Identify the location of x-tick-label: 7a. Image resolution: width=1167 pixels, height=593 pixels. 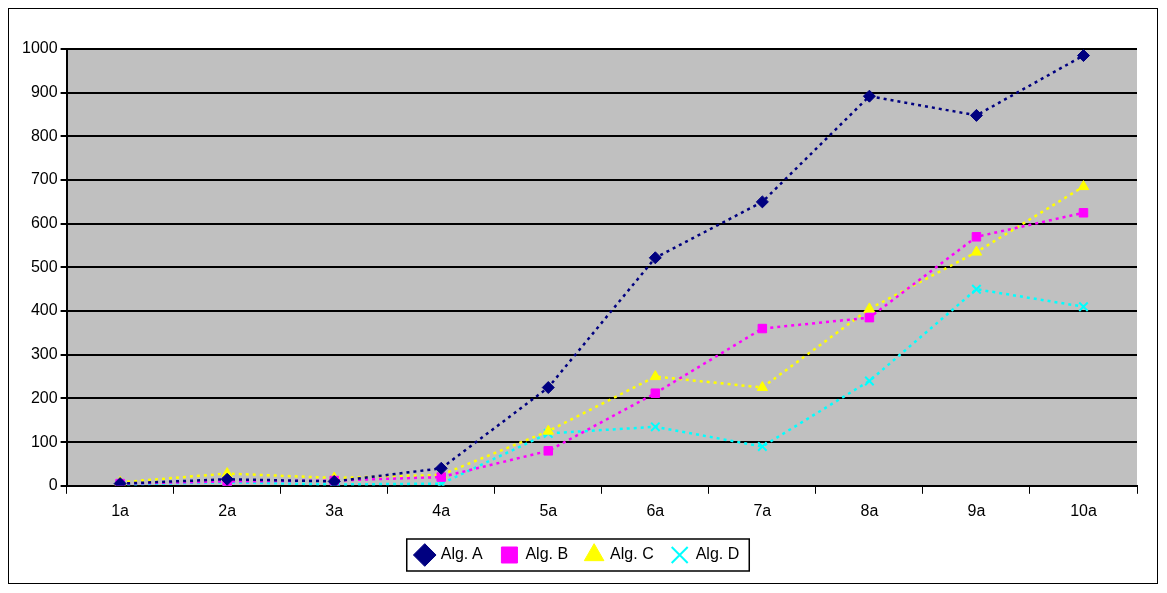
(762, 510).